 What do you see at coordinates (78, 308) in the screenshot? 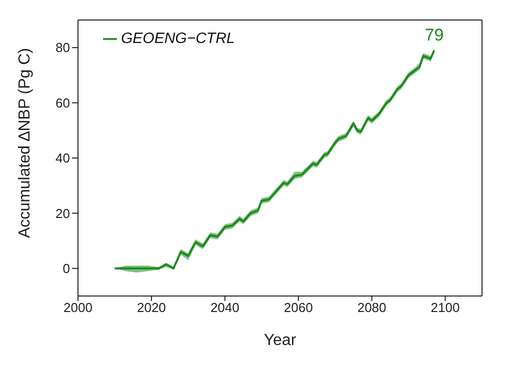
I see `x-tick-label: 2000` at bounding box center [78, 308].